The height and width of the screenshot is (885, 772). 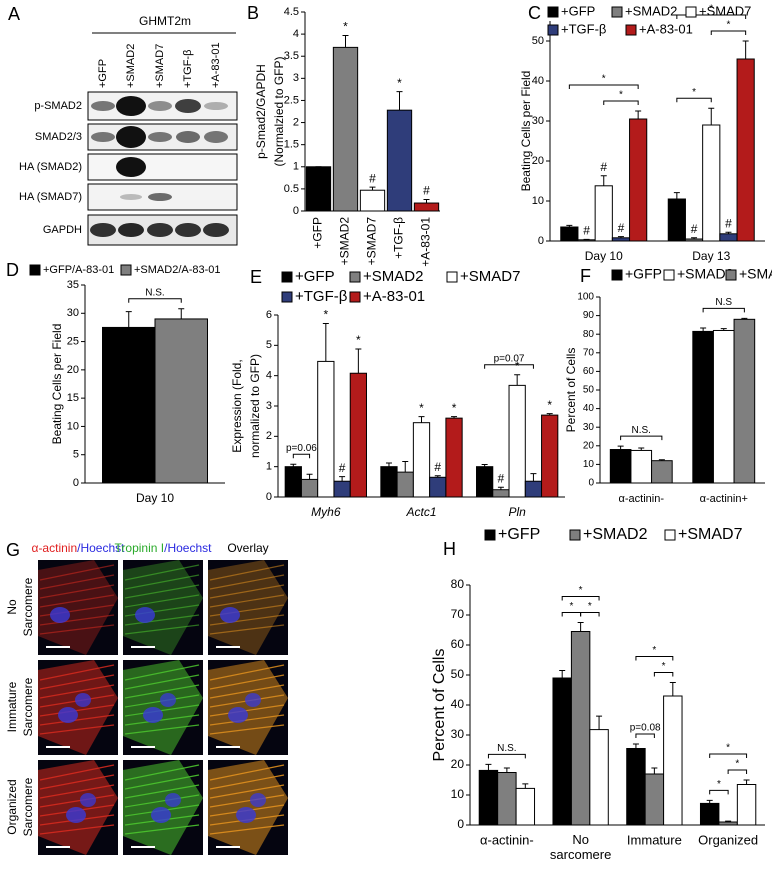 I want to click on micrograph, so click(x=78, y=607).